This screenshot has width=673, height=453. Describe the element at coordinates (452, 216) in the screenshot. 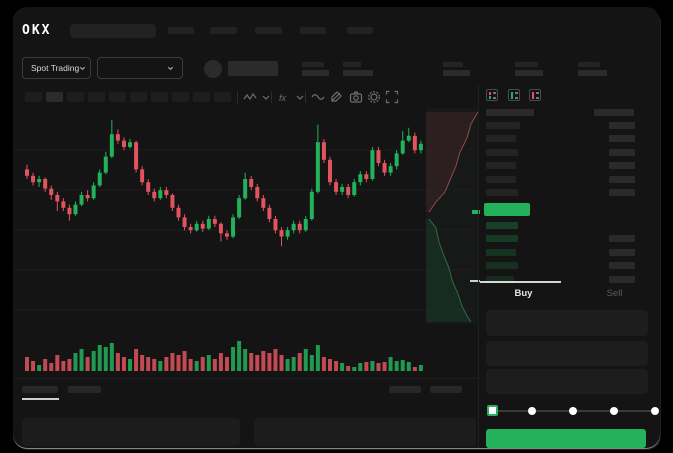

I see `depth-chart-strip` at that location.